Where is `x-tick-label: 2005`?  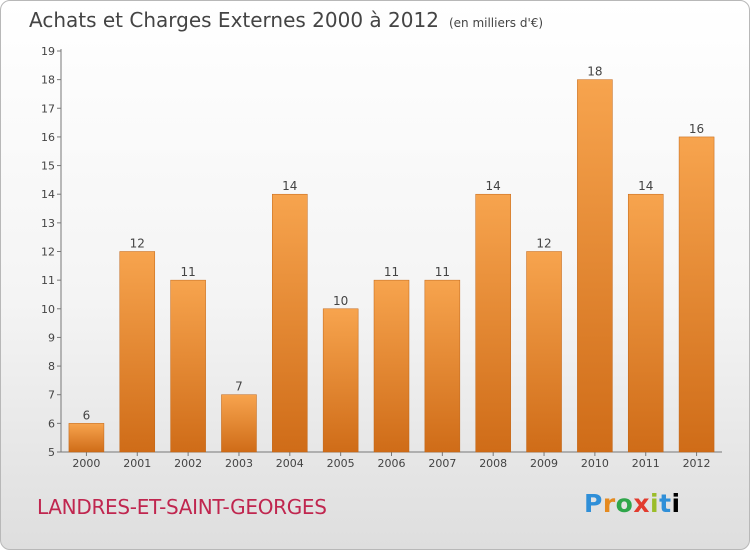
x-tick-label: 2005 is located at coordinates (341, 463).